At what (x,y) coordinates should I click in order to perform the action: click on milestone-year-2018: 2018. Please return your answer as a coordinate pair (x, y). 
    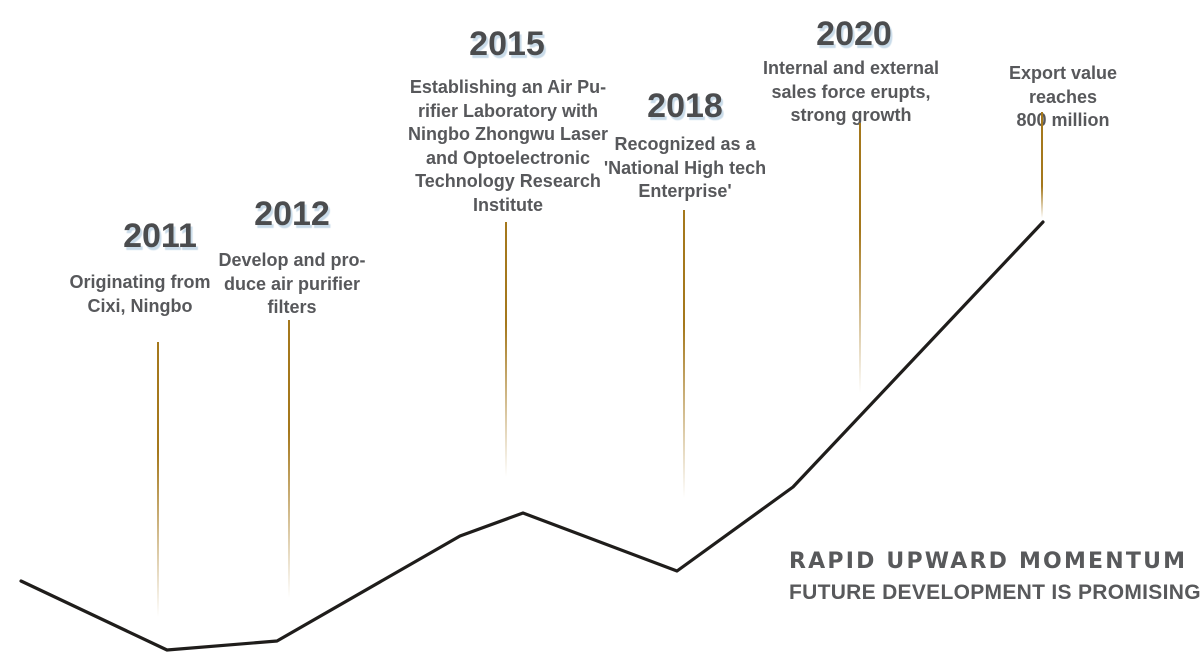
    Looking at the image, I should click on (685, 106).